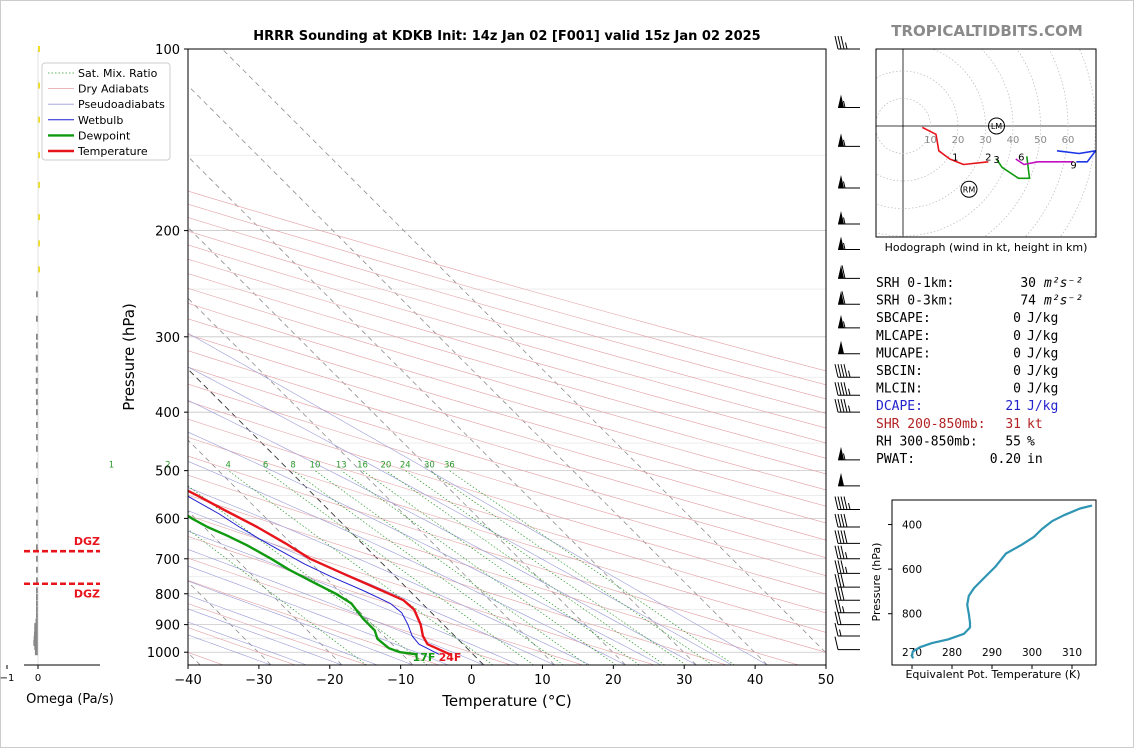  What do you see at coordinates (992, 653) in the screenshot?
I see `theta-e-x-tick-label: 290` at bounding box center [992, 653].